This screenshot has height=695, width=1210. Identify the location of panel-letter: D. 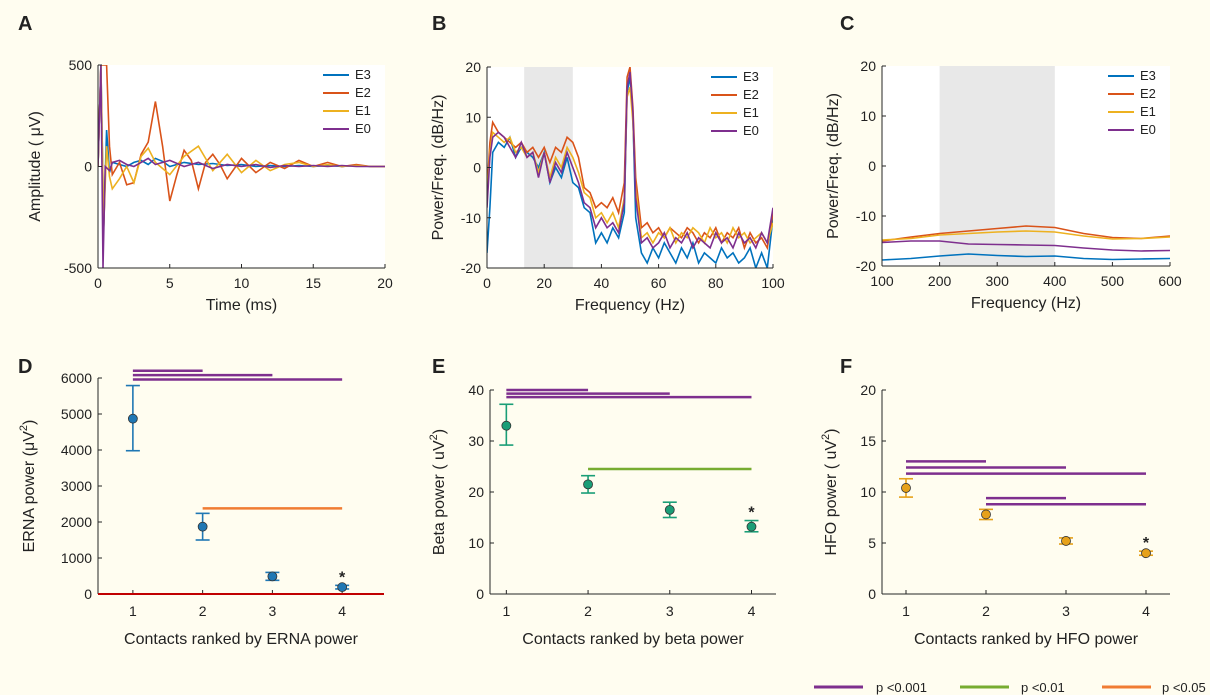
(25, 367).